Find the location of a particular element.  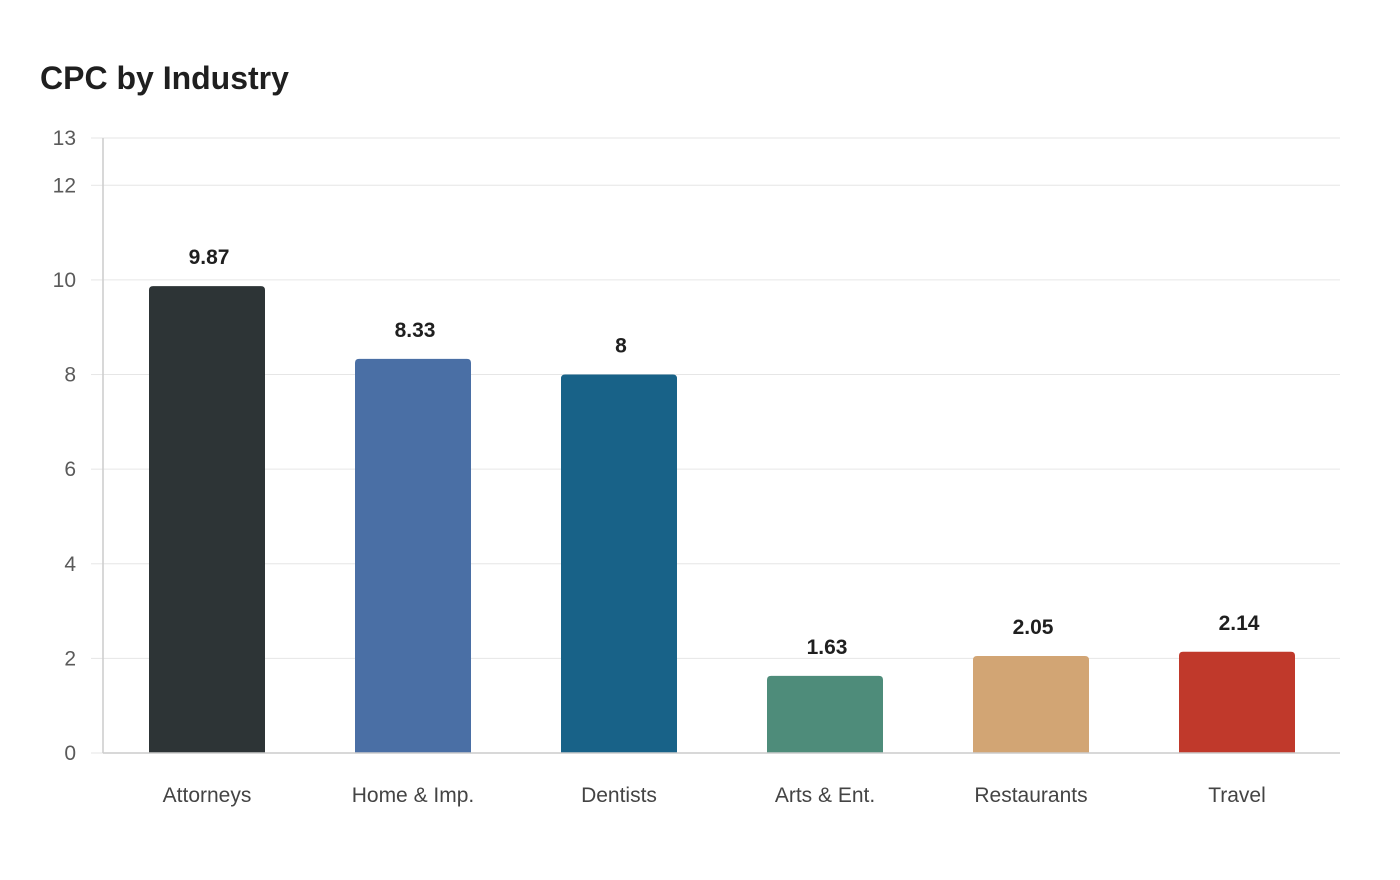

y-tick-label: 4 is located at coordinates (70, 564).